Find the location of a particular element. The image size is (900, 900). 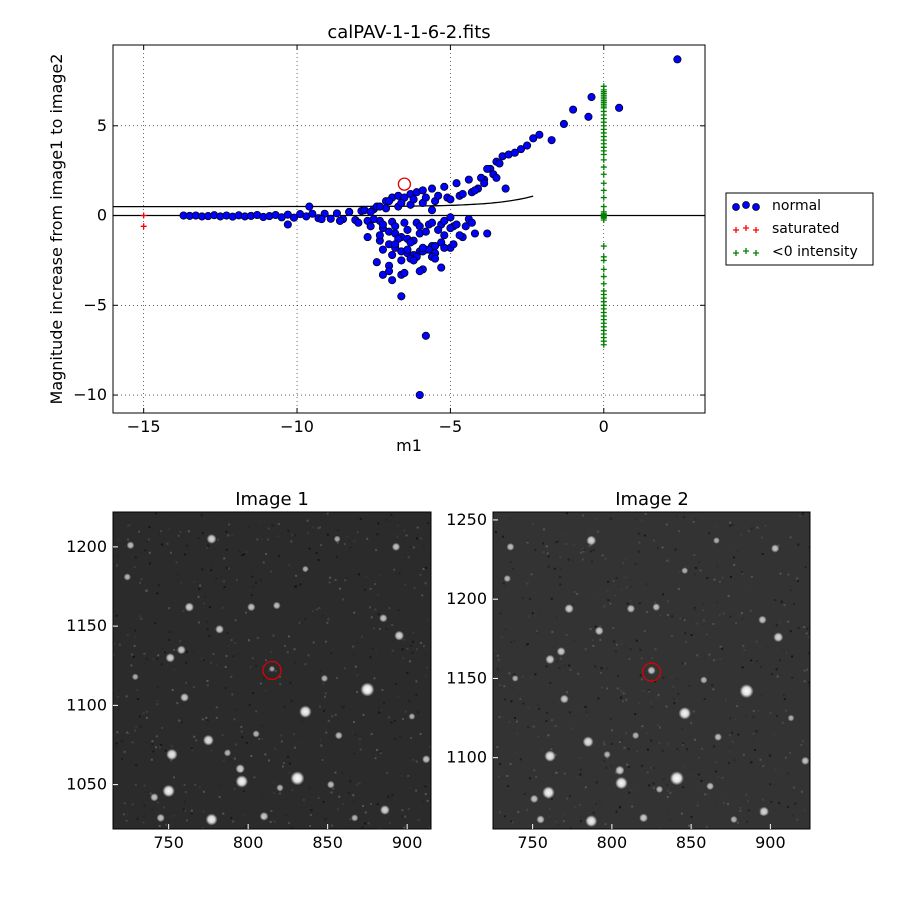

y-tick-label: 5 is located at coordinates (102, 125).